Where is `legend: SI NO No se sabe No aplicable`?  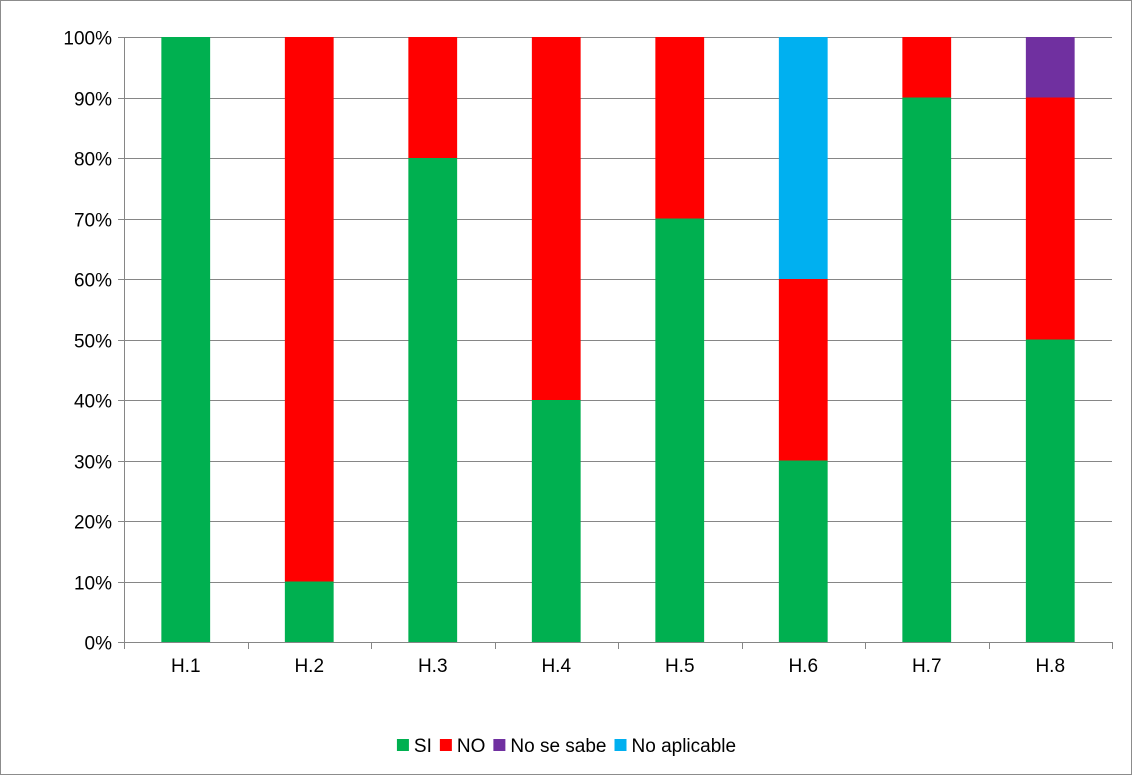 legend: SI NO No se sabe No aplicable is located at coordinates (566, 746).